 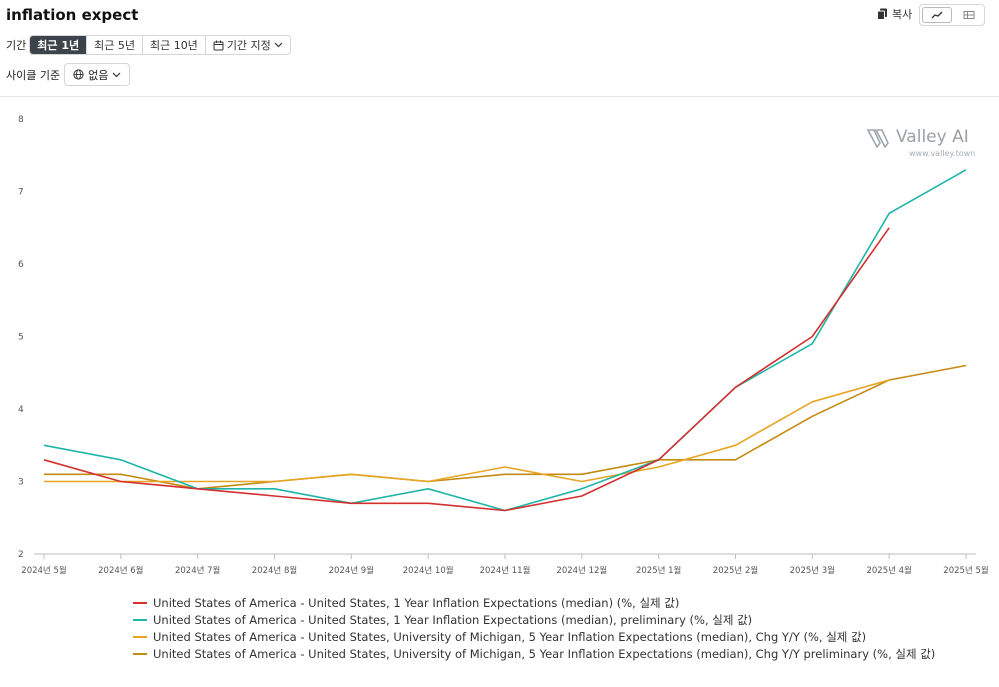 What do you see at coordinates (21, 410) in the screenshot?
I see `y-tick-label: 4` at bounding box center [21, 410].